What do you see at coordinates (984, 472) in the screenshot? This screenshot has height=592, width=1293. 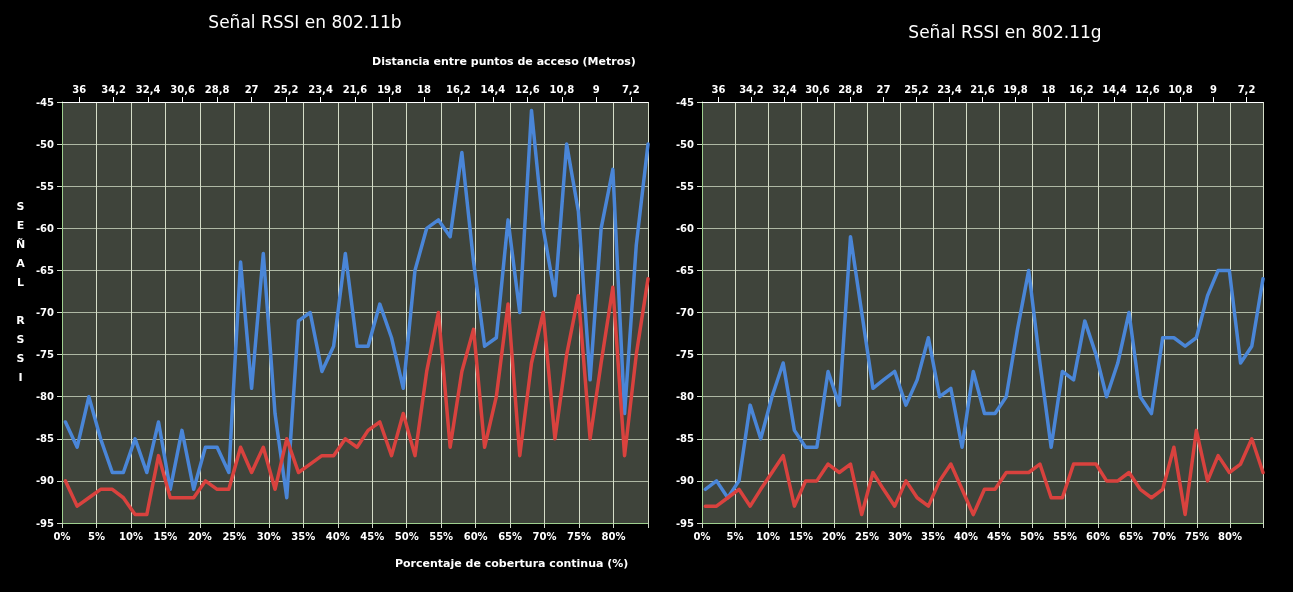 I see `line-series` at bounding box center [984, 472].